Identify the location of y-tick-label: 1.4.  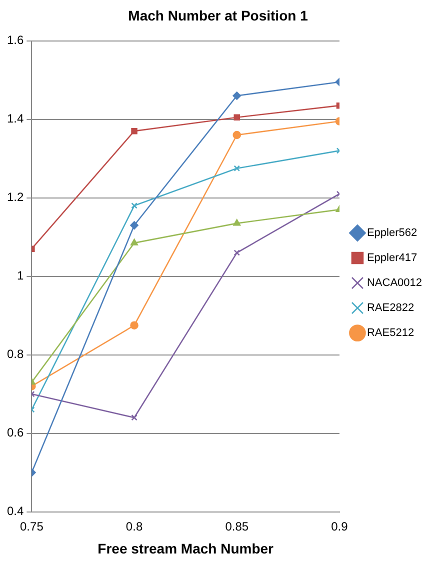
(15, 119).